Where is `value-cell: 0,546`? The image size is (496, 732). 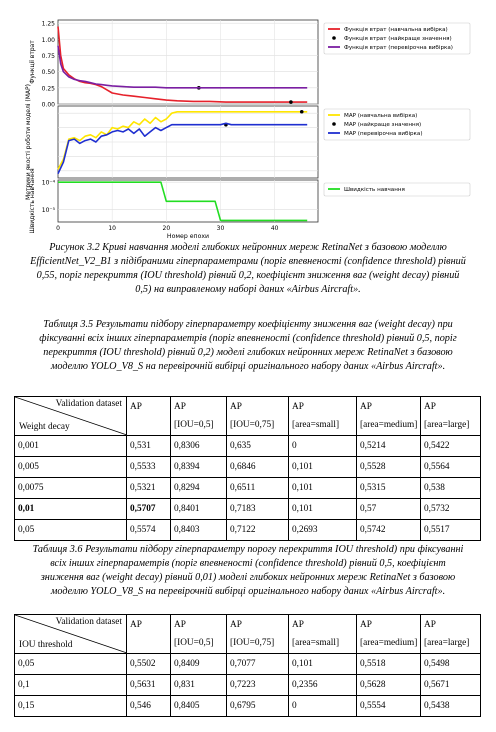
value-cell: 0,546 is located at coordinates (148, 706).